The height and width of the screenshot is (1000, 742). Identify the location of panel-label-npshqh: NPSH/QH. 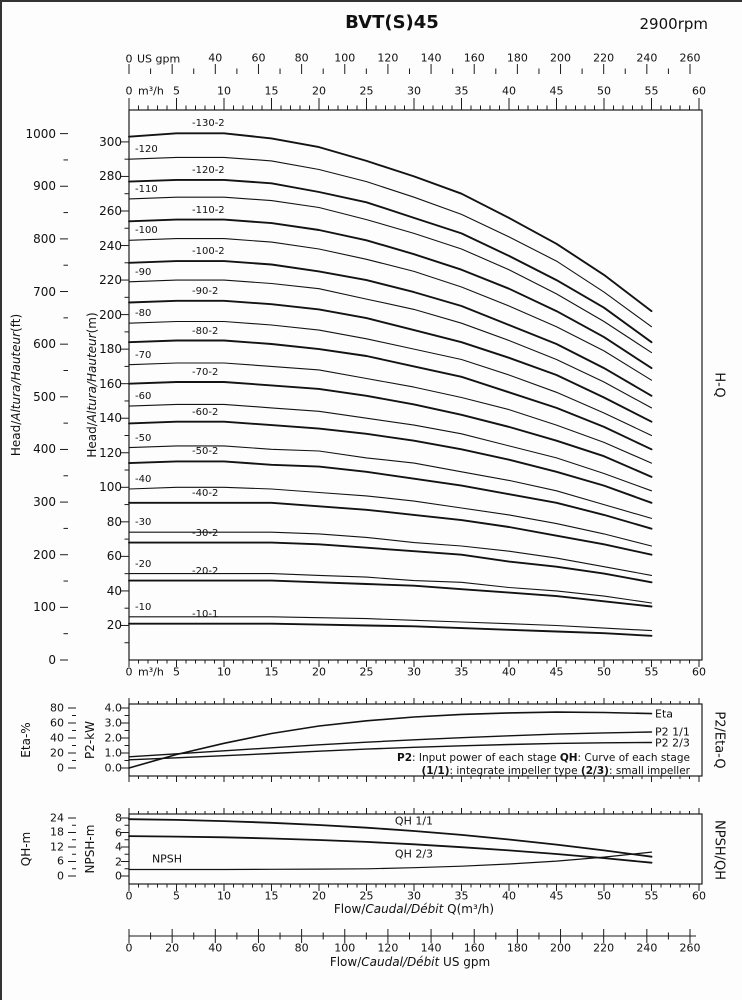
(719, 850).